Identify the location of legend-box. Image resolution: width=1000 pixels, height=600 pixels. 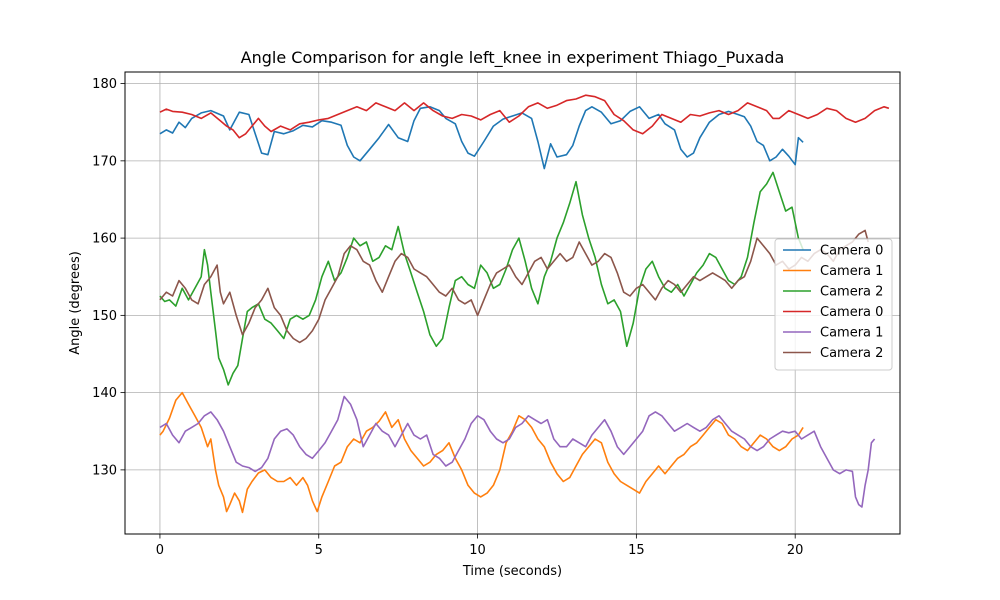
(833, 304).